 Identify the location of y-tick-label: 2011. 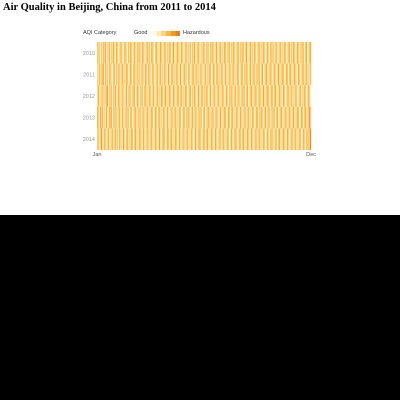
(89, 75).